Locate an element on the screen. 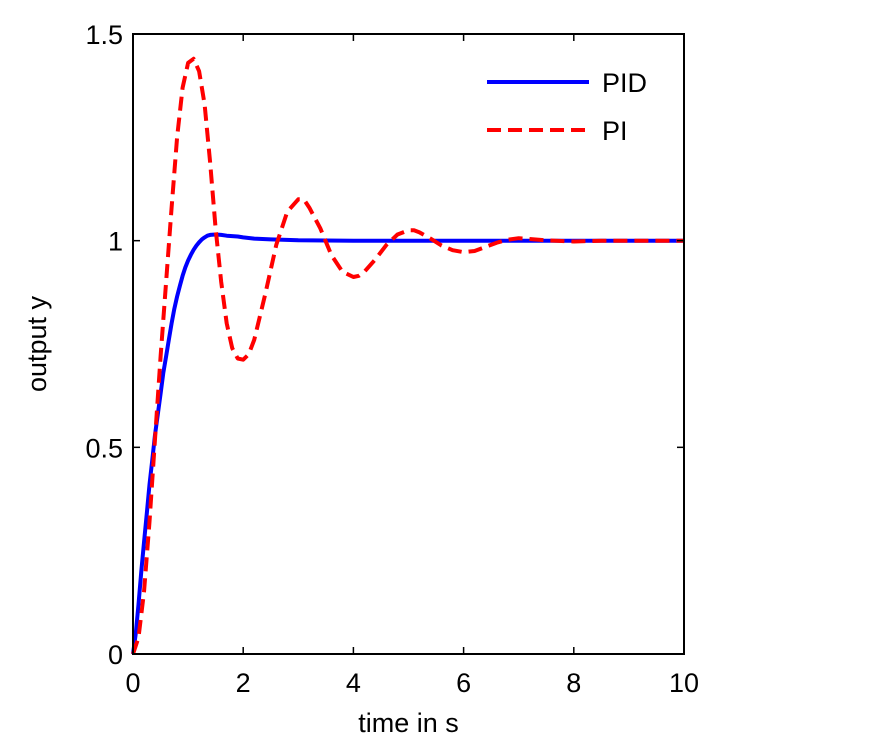 Image resolution: width=885 pixels, height=751 pixels. y-tick-label: 0.5 is located at coordinates (104, 448).